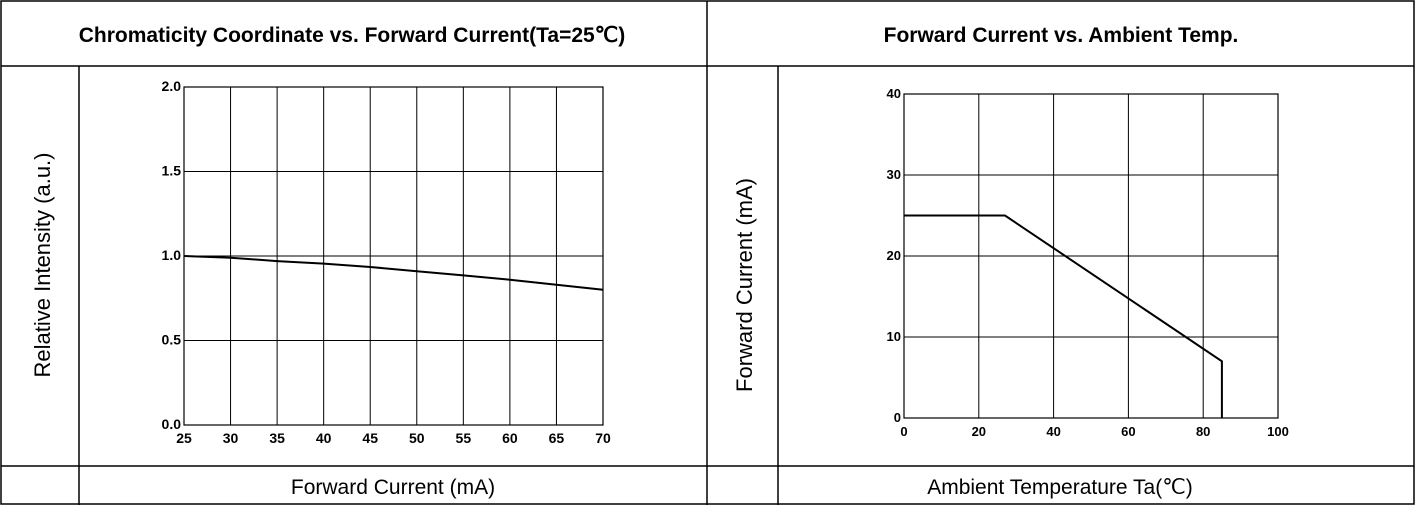  Describe the element at coordinates (894, 174) in the screenshot. I see `y-tick-label: 30` at that location.